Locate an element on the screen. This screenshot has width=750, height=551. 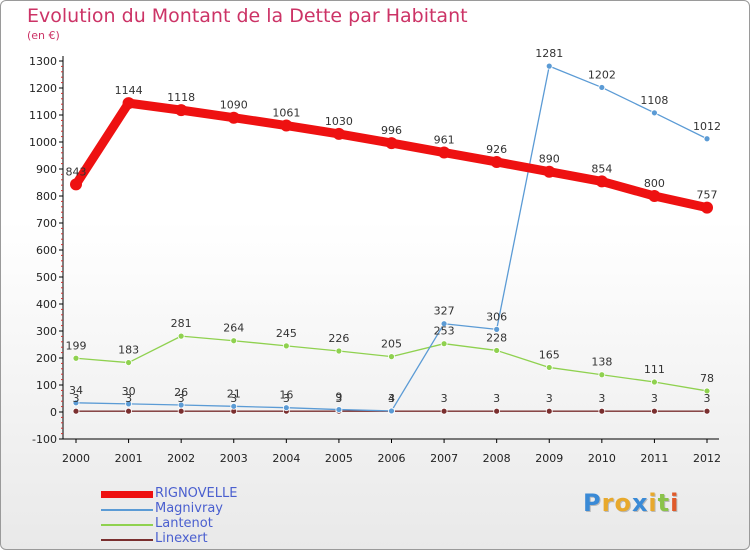
logo-letter: o is located at coordinates (623, 503).